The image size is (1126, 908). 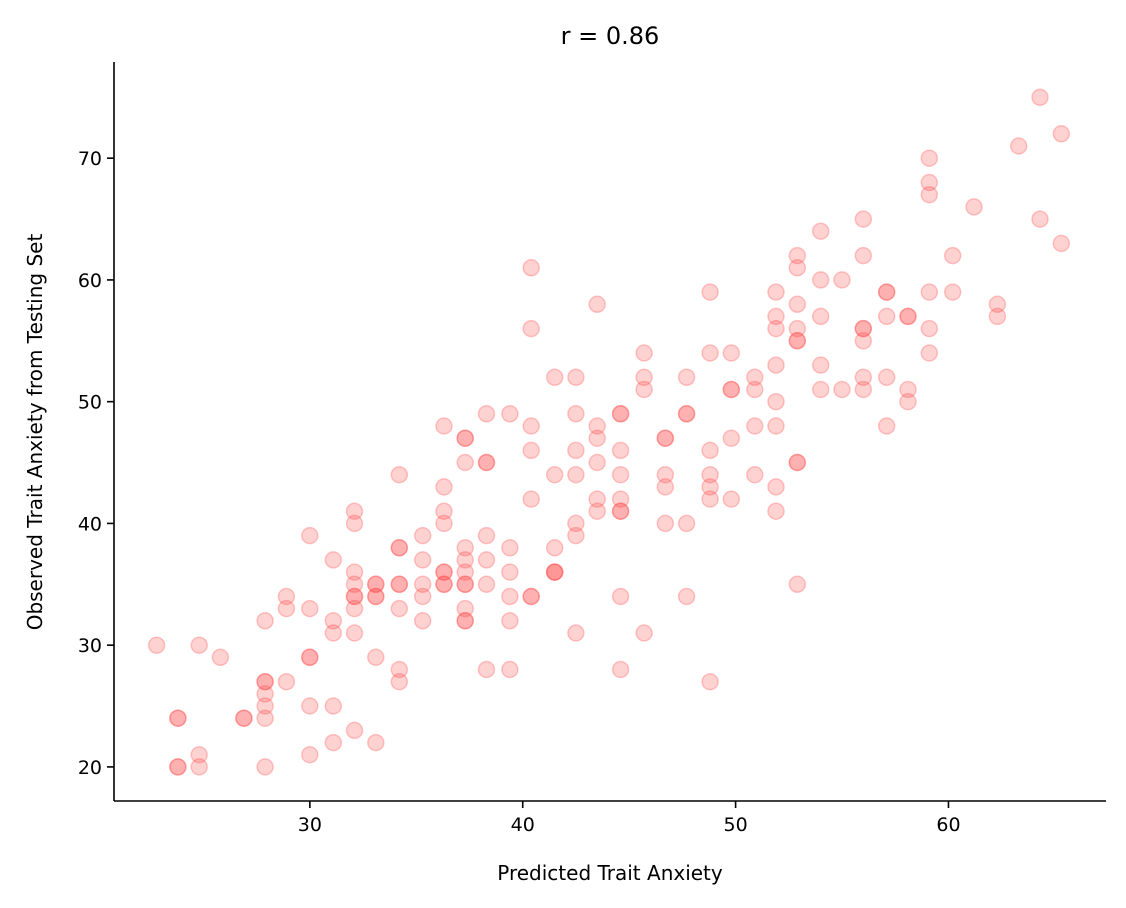 What do you see at coordinates (610, 873) in the screenshot?
I see `x-axis-label: Predicted Trait Anxiety` at bounding box center [610, 873].